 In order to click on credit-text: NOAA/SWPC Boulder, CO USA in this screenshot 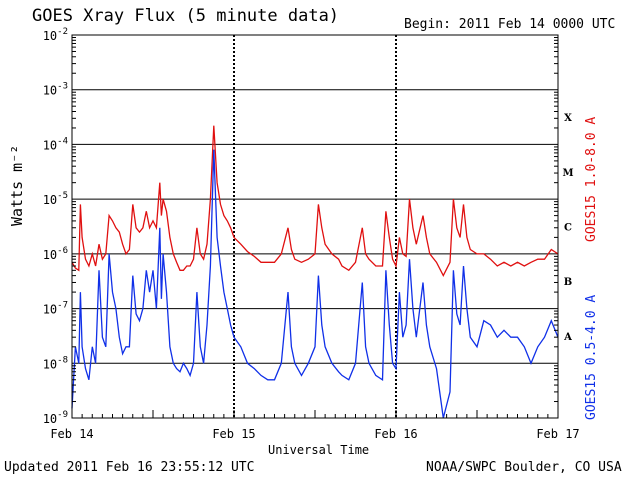, I will do `click(524, 467)`.